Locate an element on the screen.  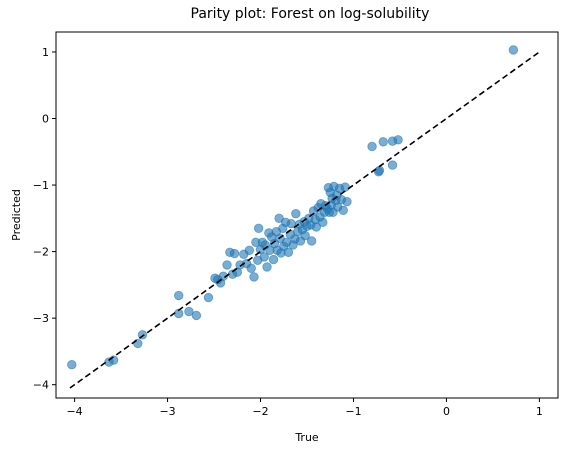
x-tick-label: 0 is located at coordinates (446, 411).